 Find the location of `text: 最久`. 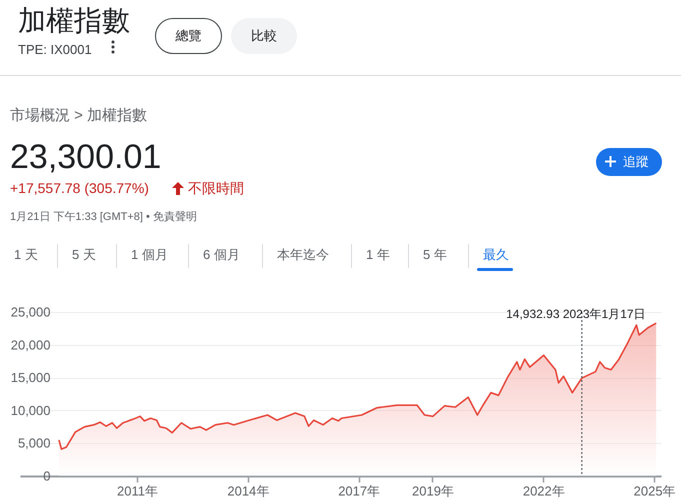

text: 最久 is located at coordinates (496, 255).